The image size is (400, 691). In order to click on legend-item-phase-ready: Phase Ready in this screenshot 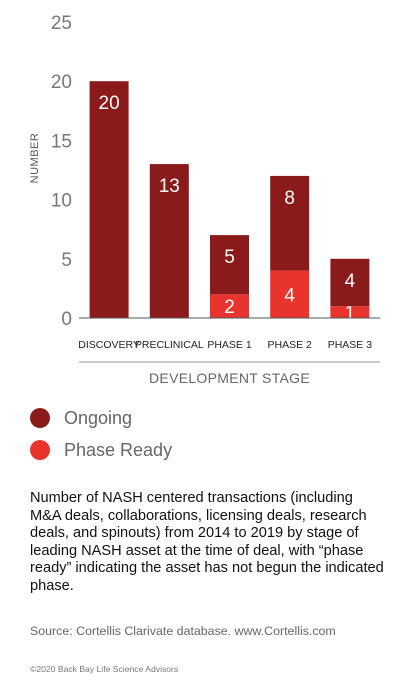, I will do `click(101, 450)`.